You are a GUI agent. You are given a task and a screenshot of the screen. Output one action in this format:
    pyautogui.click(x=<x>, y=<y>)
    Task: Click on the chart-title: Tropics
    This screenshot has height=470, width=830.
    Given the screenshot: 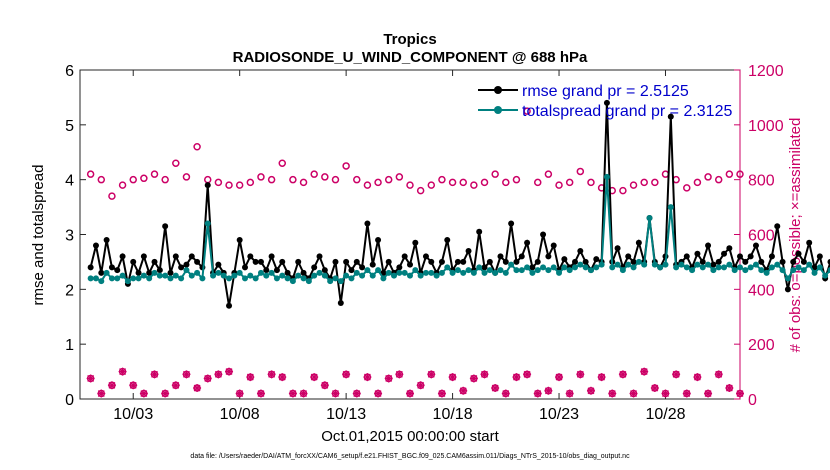 What is the action you would take?
    pyautogui.click(x=409, y=39)
    